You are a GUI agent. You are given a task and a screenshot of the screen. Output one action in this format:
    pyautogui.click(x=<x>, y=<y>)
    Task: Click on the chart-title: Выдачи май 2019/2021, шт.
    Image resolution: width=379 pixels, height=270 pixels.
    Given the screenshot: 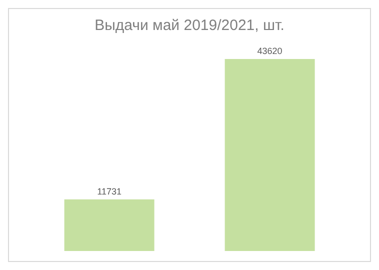 What is the action you would take?
    pyautogui.click(x=190, y=26)
    